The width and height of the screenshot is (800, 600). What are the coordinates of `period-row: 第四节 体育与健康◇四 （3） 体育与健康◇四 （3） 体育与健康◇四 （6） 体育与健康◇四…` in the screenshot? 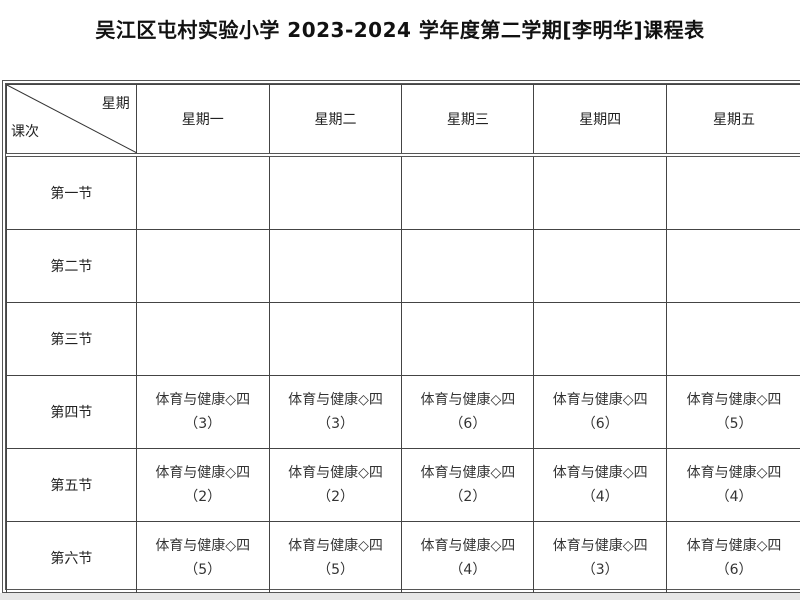 It's located at (403, 412).